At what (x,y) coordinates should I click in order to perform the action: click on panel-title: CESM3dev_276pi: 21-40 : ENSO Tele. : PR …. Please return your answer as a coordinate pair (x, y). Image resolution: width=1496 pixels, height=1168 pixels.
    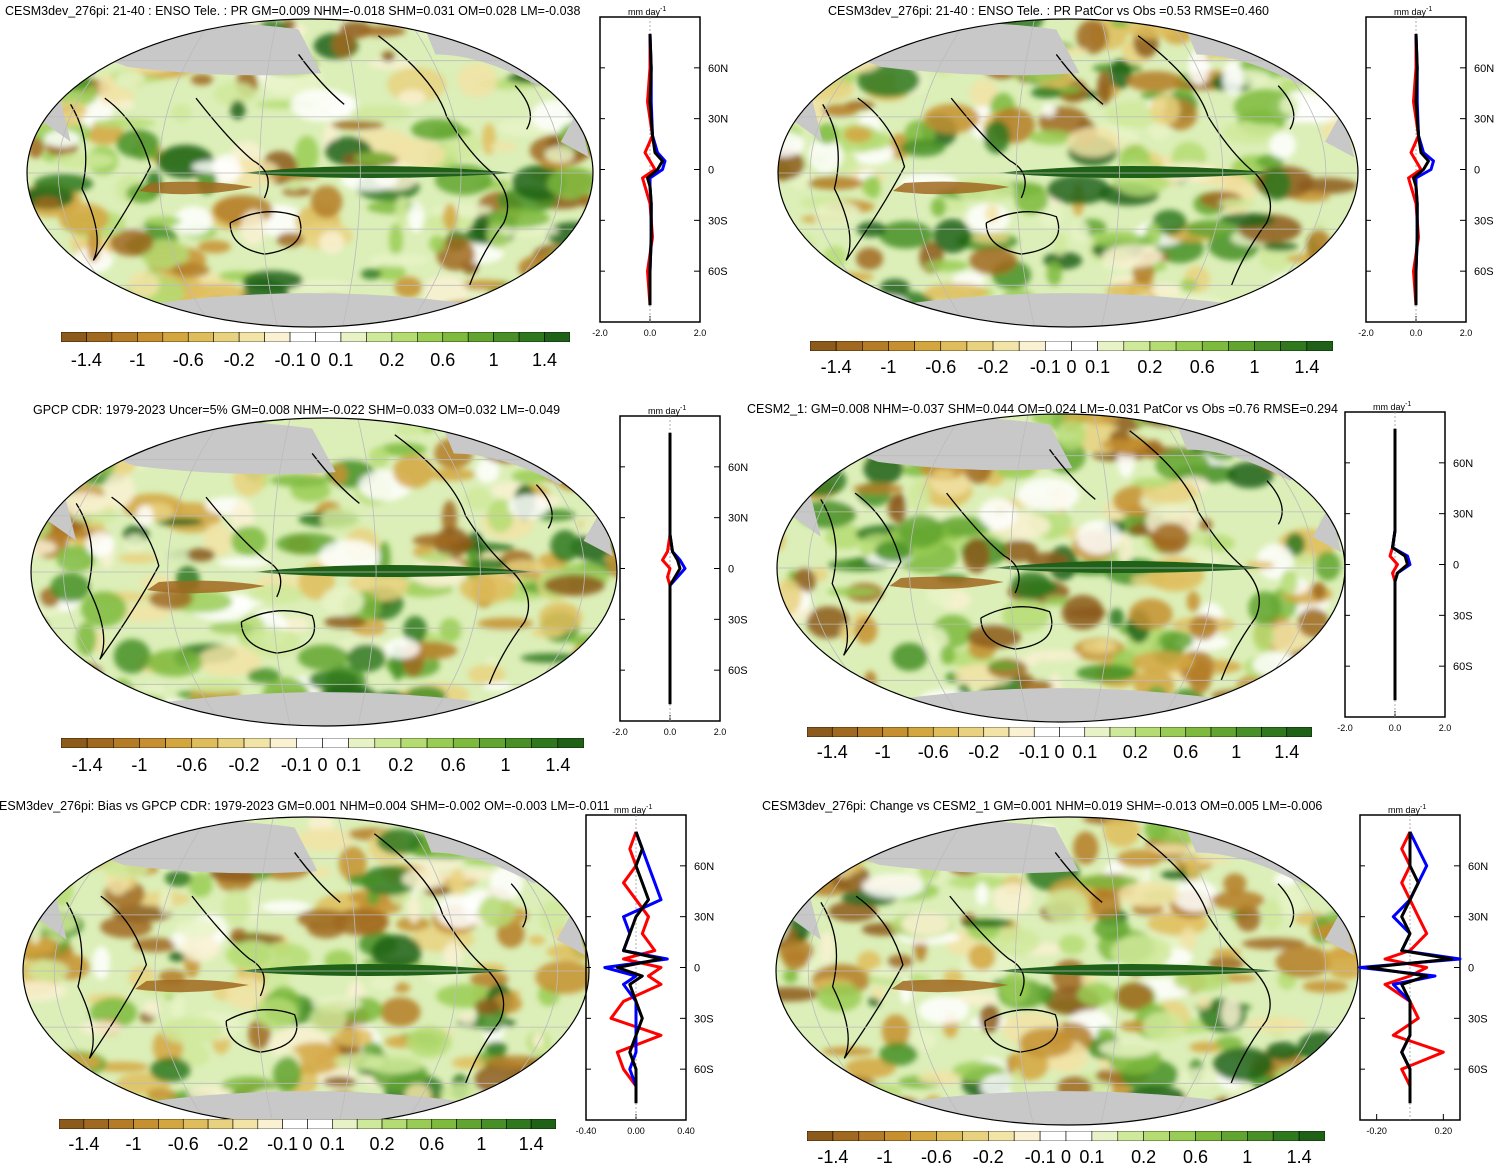
    Looking at the image, I should click on (293, 11).